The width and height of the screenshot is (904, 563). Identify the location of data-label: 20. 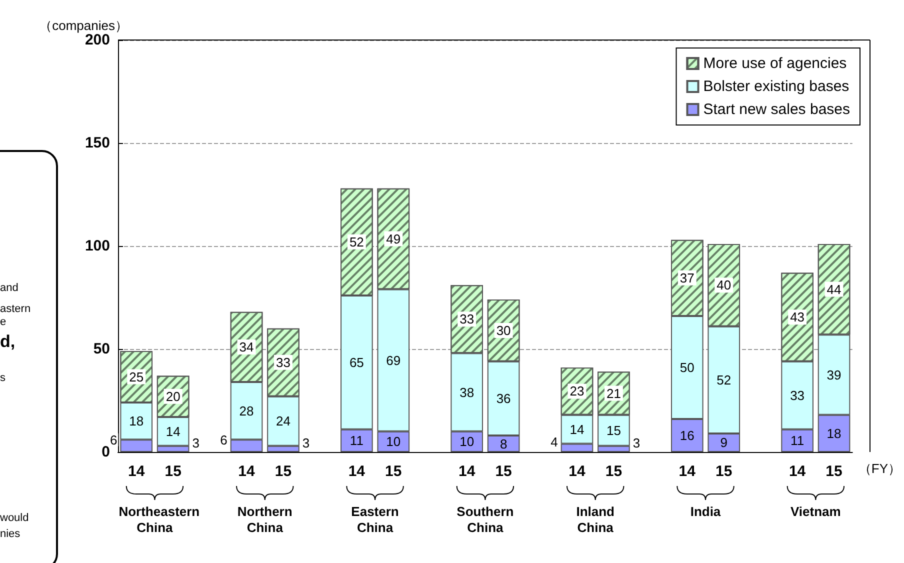
(173, 396).